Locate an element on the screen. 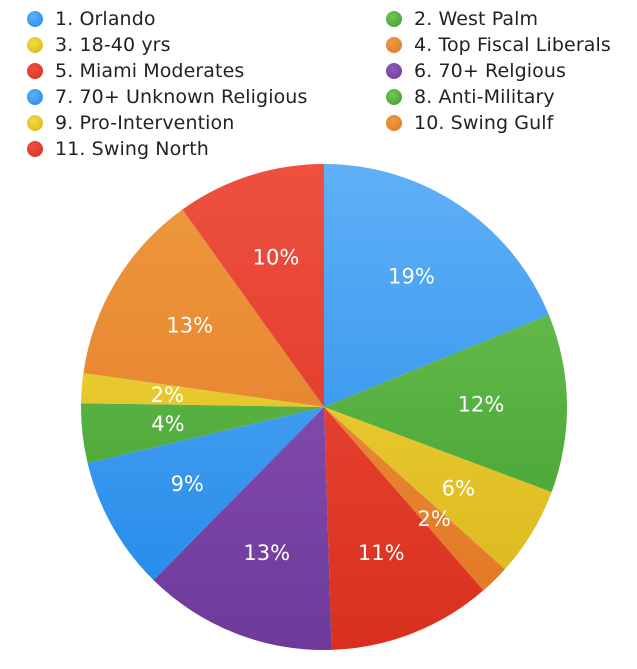 The width and height of the screenshot is (637, 669). legend-label: 7. 70+ Unknown Religious is located at coordinates (181, 97).